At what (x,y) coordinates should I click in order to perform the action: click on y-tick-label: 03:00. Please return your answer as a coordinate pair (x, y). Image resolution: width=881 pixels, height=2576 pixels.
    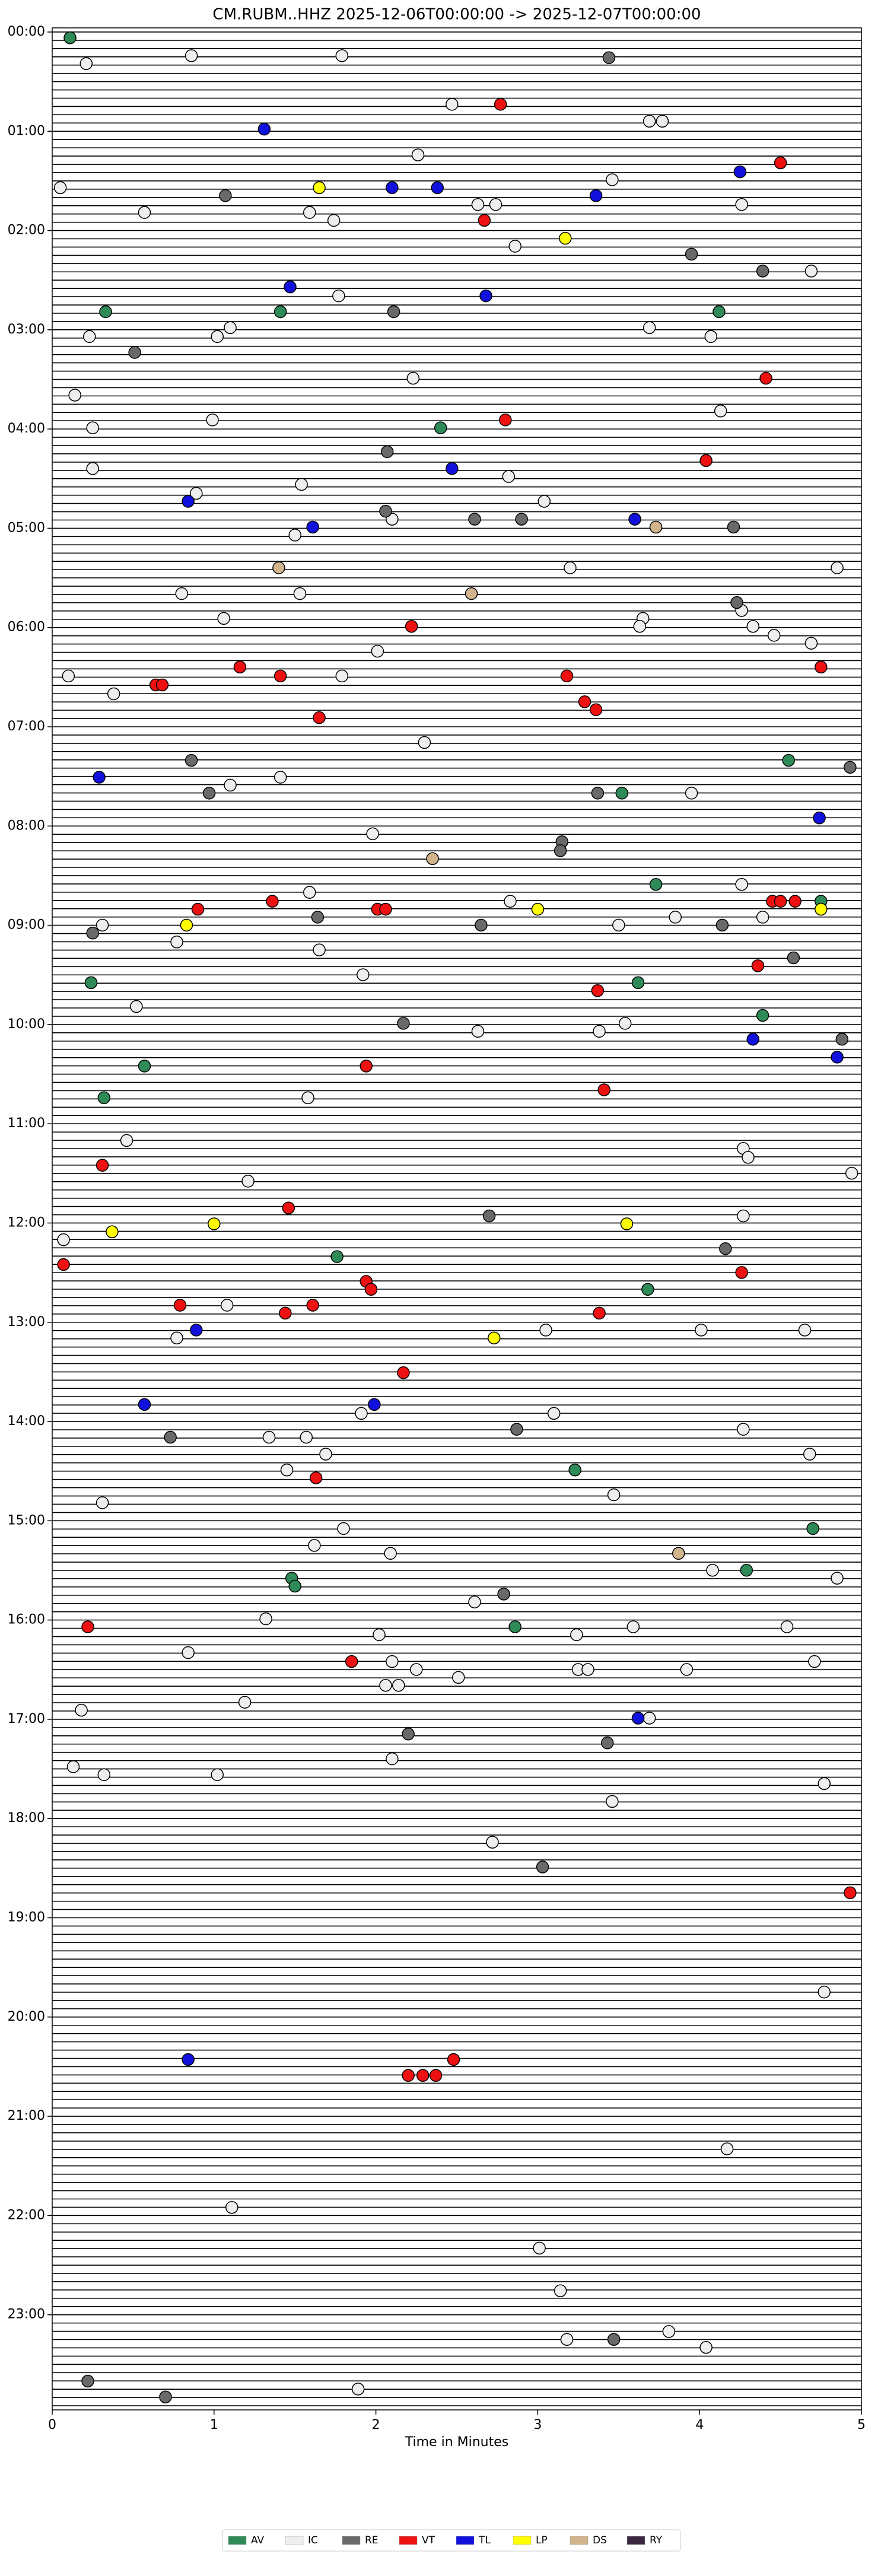
    Looking at the image, I should click on (27, 329).